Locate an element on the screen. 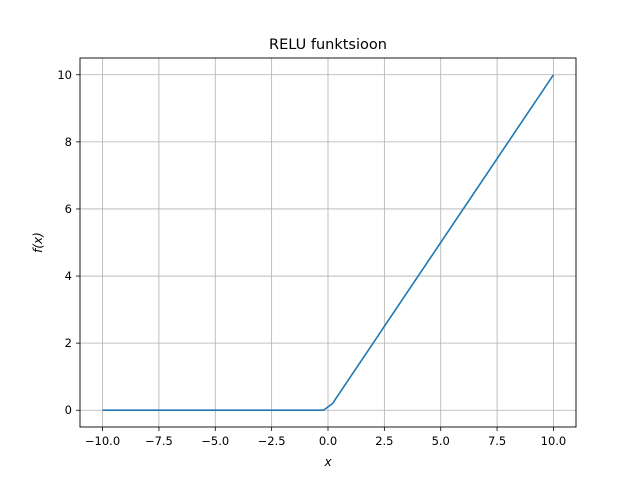 Image resolution: width=640 pixels, height=480 pixels. y-tick-label: 6 is located at coordinates (68, 209).